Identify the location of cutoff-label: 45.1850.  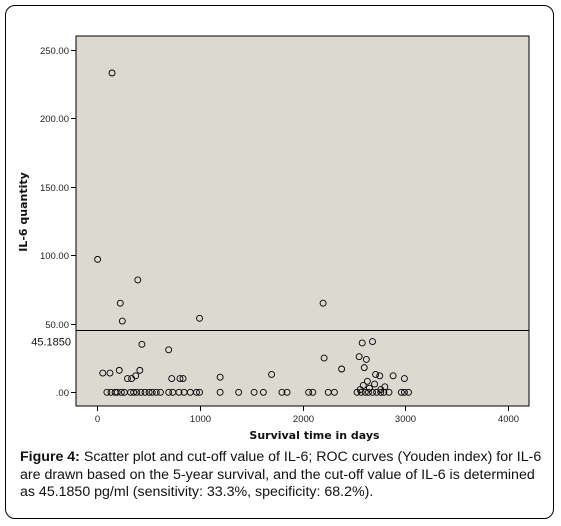
(51, 343).